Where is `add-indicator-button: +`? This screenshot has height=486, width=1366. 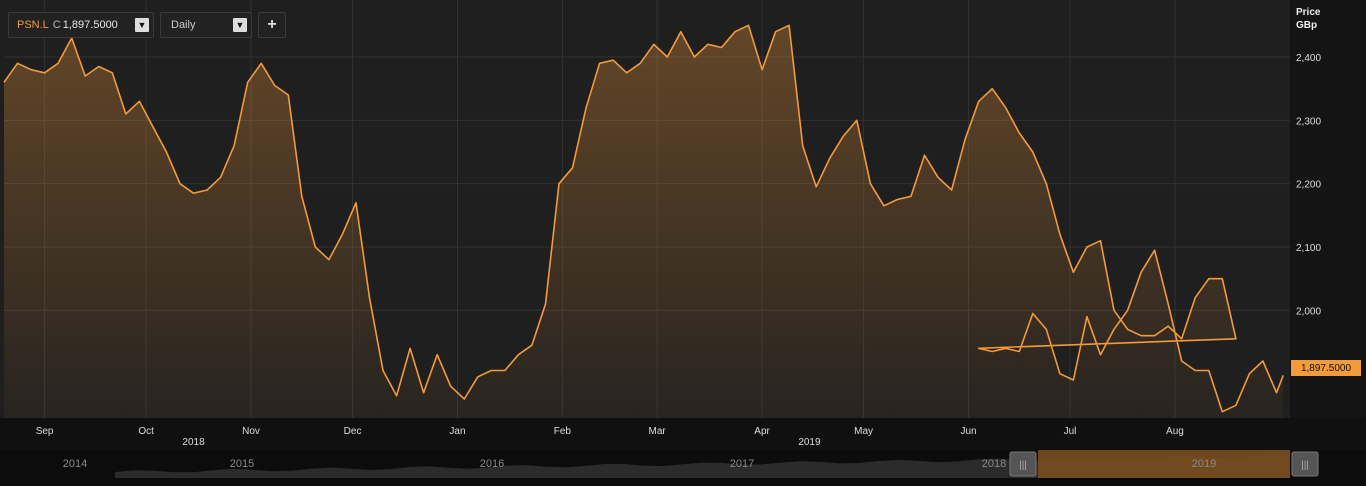 add-indicator-button: + is located at coordinates (272, 25).